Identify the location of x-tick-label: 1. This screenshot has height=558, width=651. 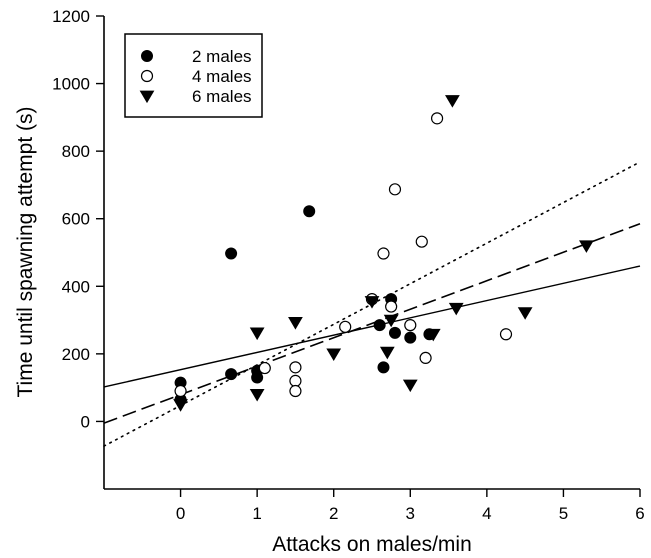
(256, 513).